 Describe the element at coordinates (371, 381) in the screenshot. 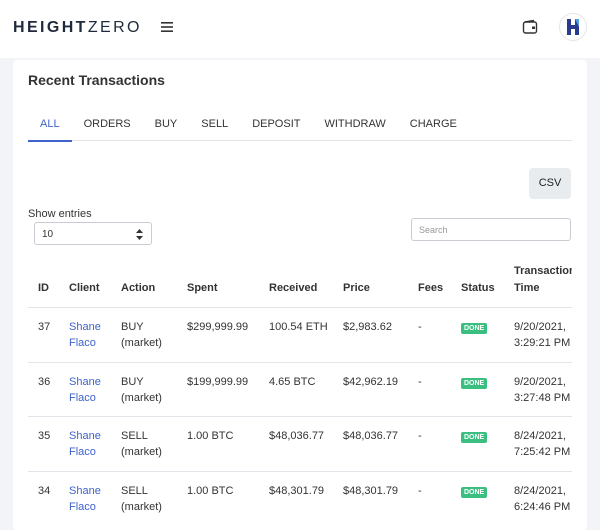

I see `table-cell: $42,962.19` at that location.